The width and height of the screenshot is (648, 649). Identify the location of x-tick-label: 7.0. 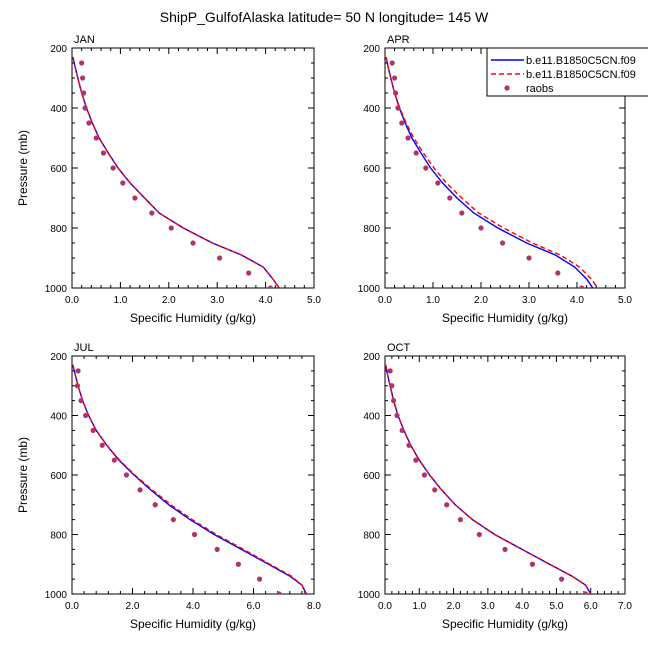
(625, 606).